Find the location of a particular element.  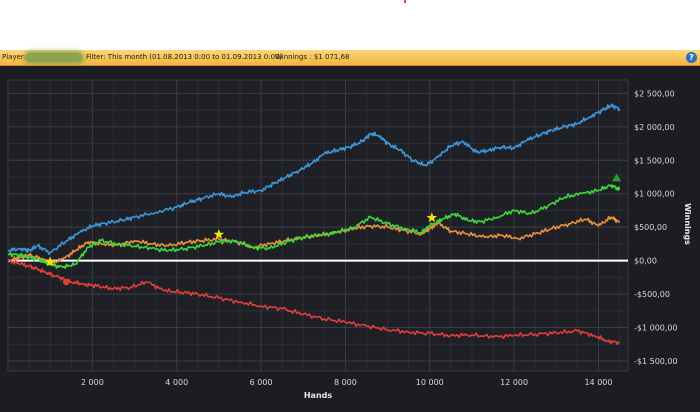

player-name-redacted is located at coordinates (54, 57).